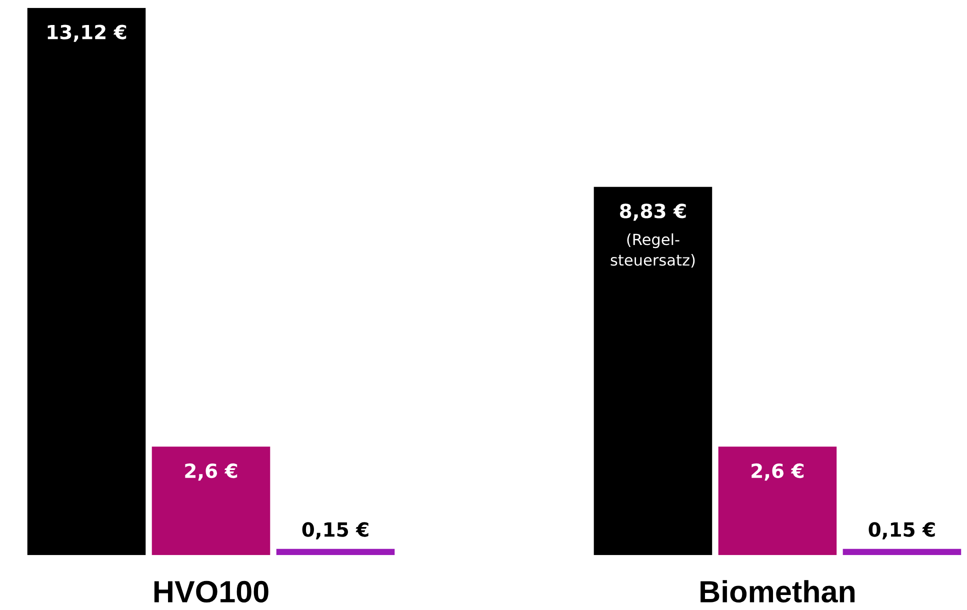 This screenshot has height=610, width=967. What do you see at coordinates (652, 250) in the screenshot?
I see `annotation: (Regel- steuersatz)` at bounding box center [652, 250].